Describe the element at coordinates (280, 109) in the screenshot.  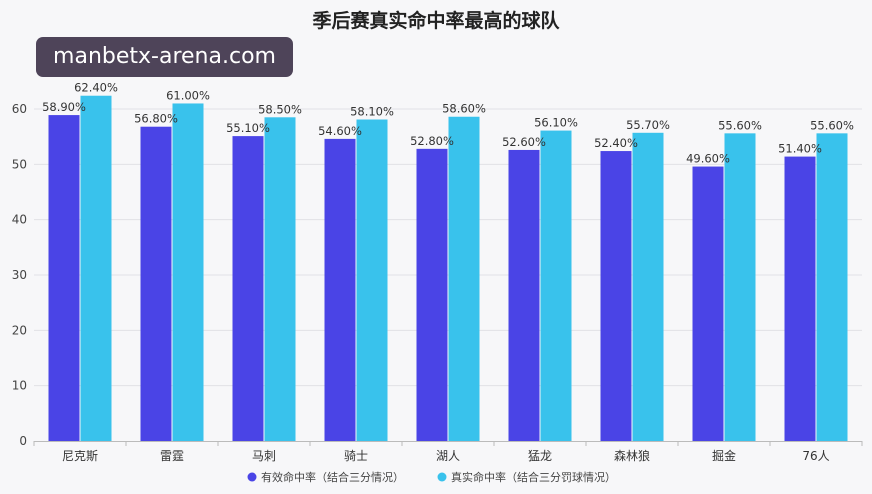
I see `data-label: 58.50%` at that location.